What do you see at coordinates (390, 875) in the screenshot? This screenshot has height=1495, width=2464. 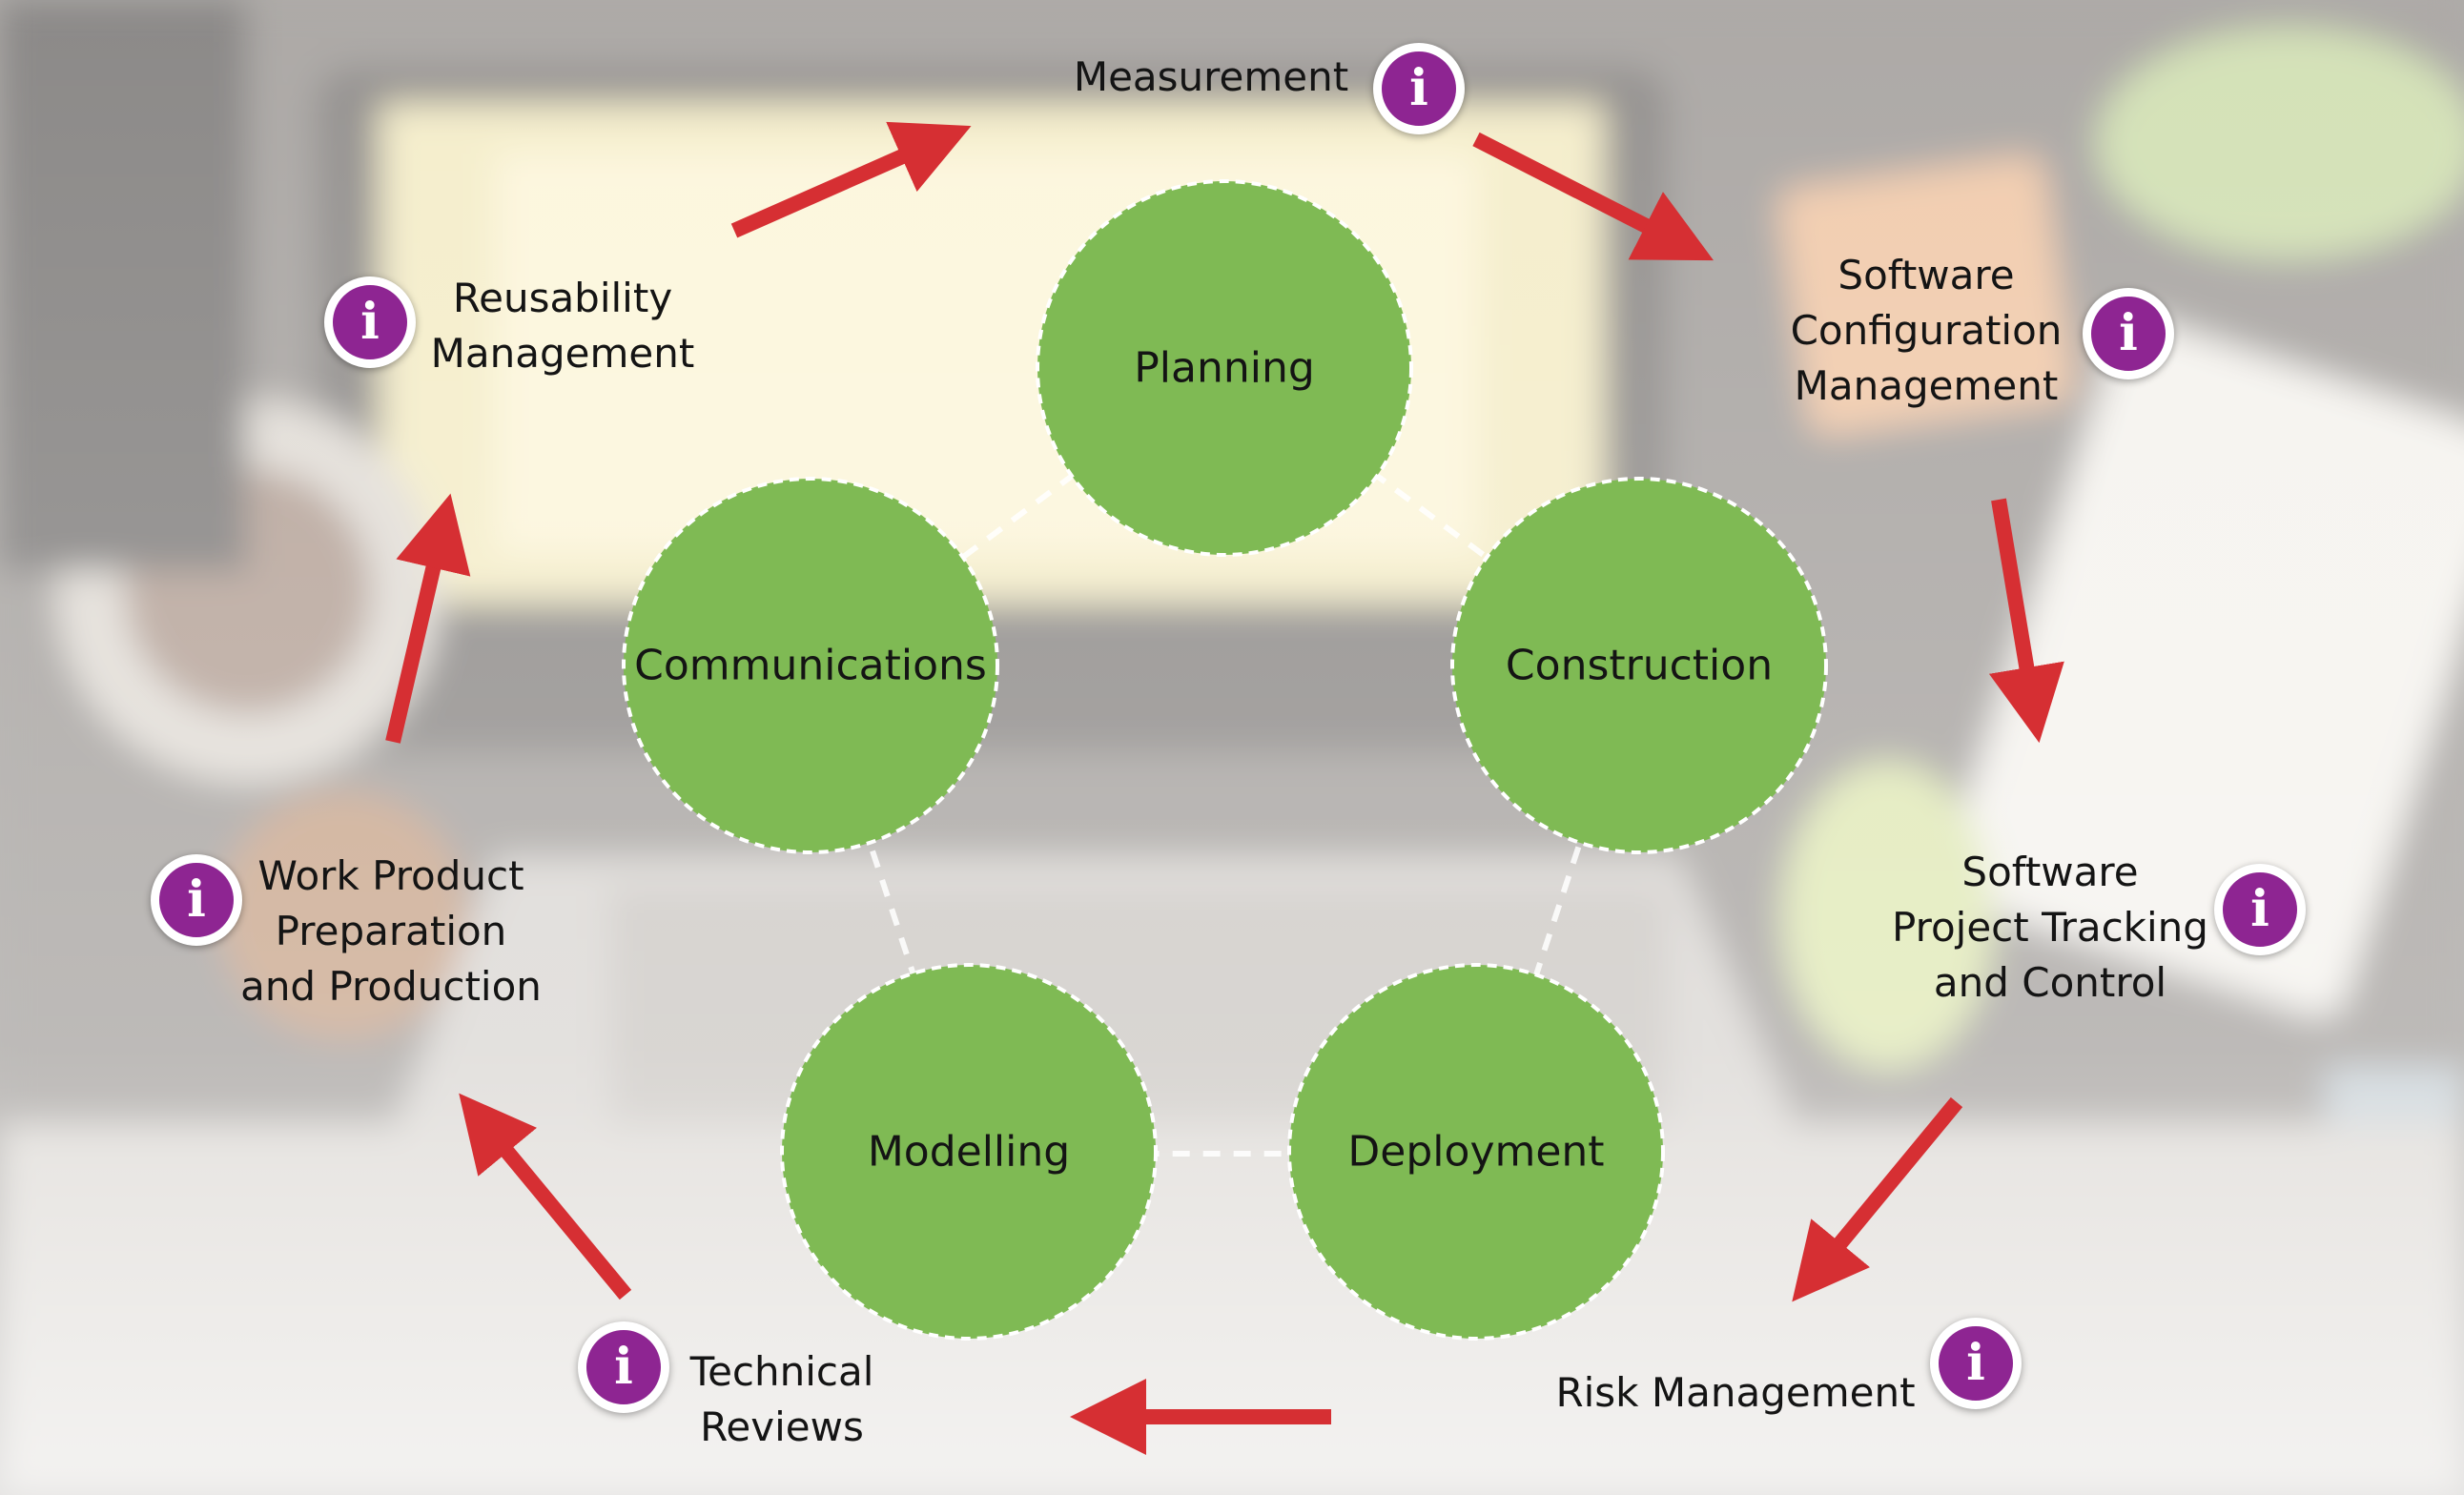 I see `activity-line: Work Product` at bounding box center [390, 875].